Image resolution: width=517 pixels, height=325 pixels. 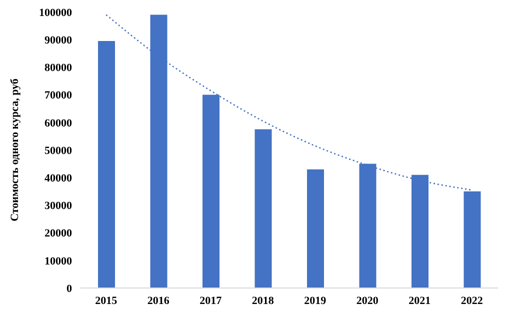 What do you see at coordinates (58, 206) in the screenshot?
I see `y-tick-label: 30000` at bounding box center [58, 206].